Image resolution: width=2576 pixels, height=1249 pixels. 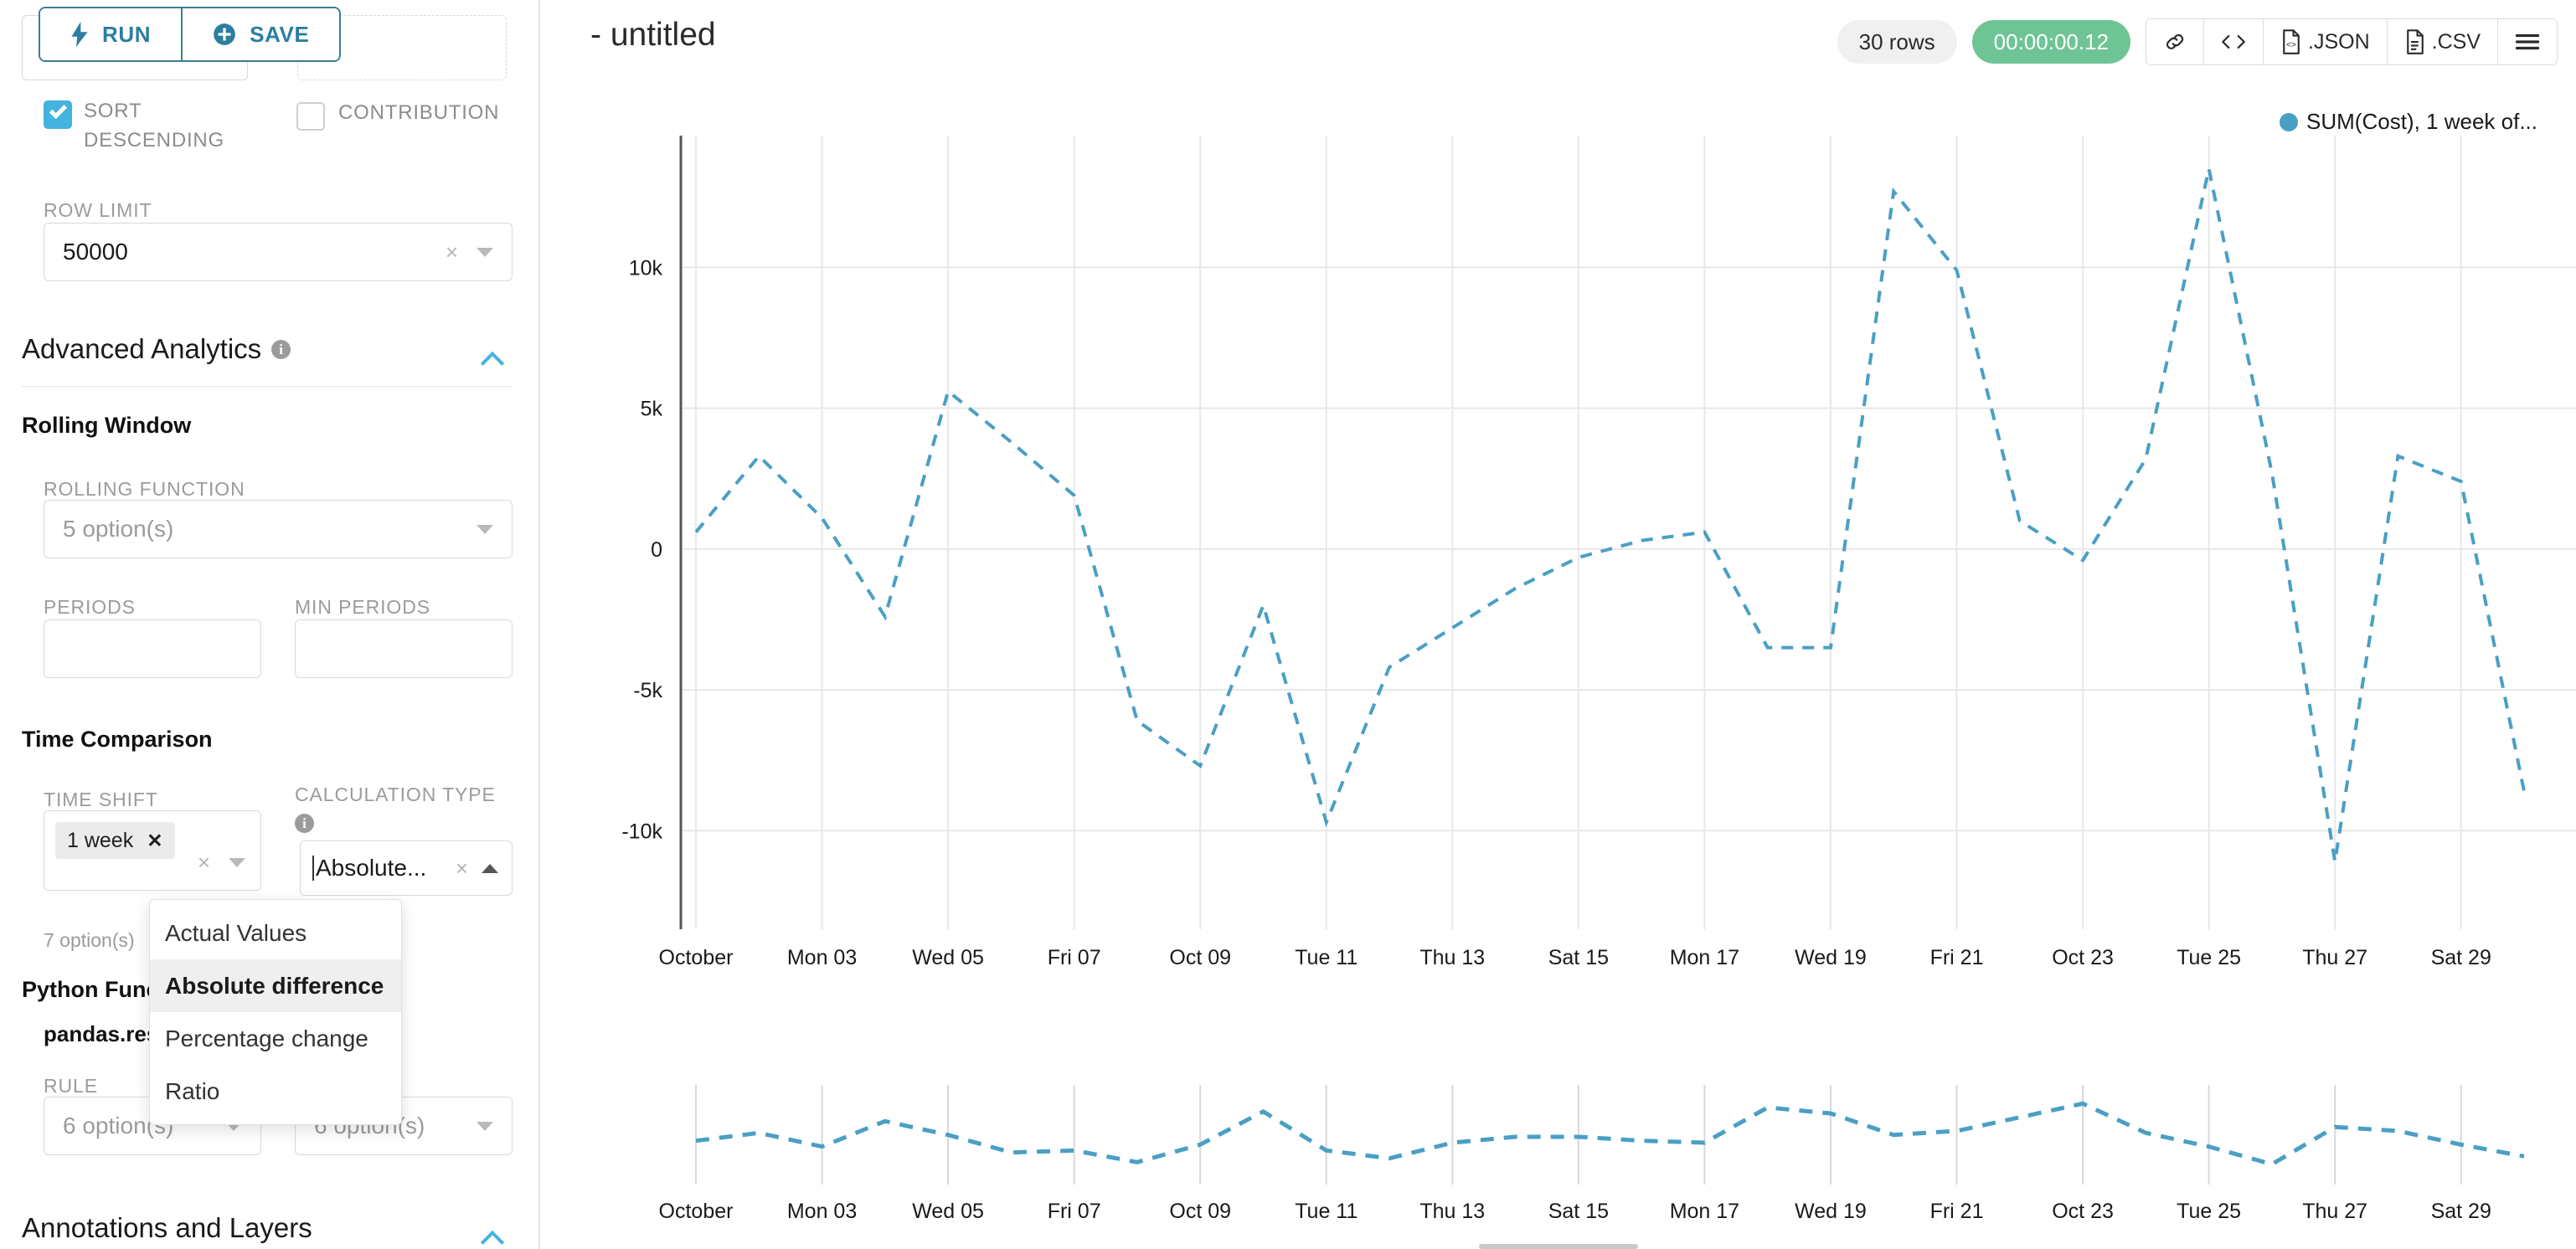 What do you see at coordinates (95, 252) in the screenshot?
I see `row-limit-value: 50000` at bounding box center [95, 252].